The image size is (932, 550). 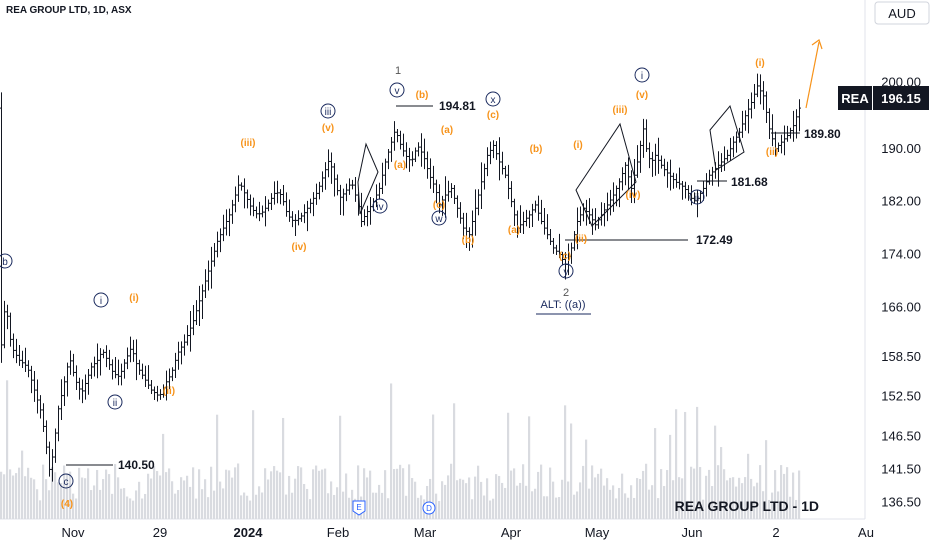 I want to click on svg-text: v, so click(x=397, y=91).